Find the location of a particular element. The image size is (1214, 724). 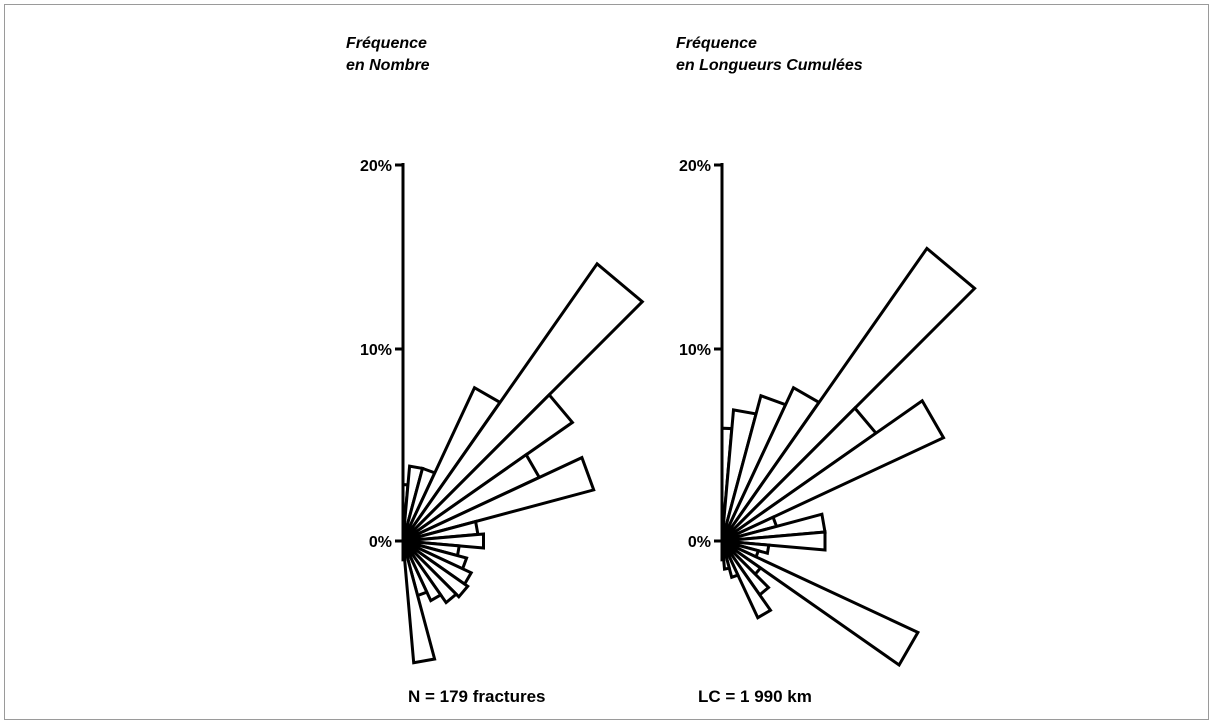

sample-count-note: N = 179 fractures is located at coordinates (477, 696).